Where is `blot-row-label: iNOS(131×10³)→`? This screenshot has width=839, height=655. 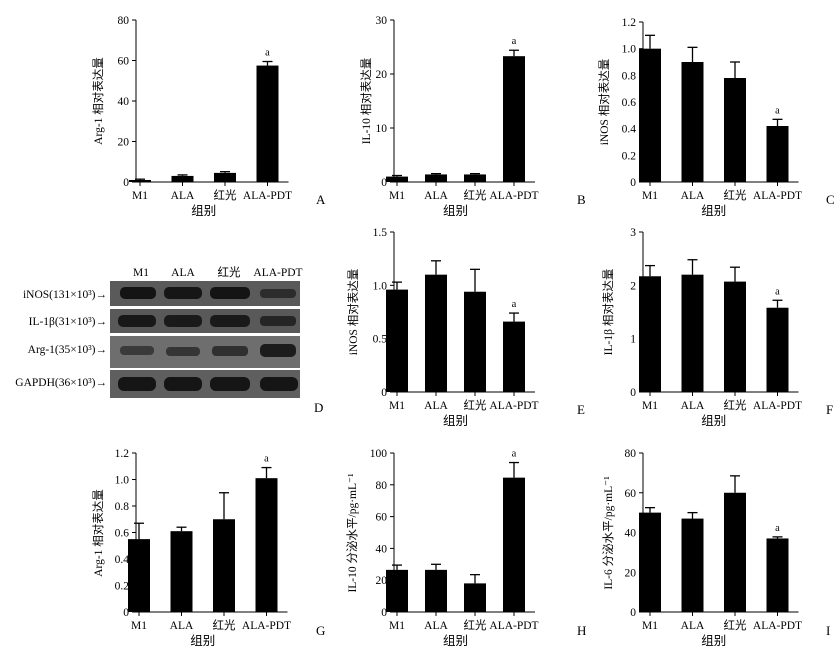
blot-row-label: iNOS(131×10³)→ is located at coordinates (65, 295).